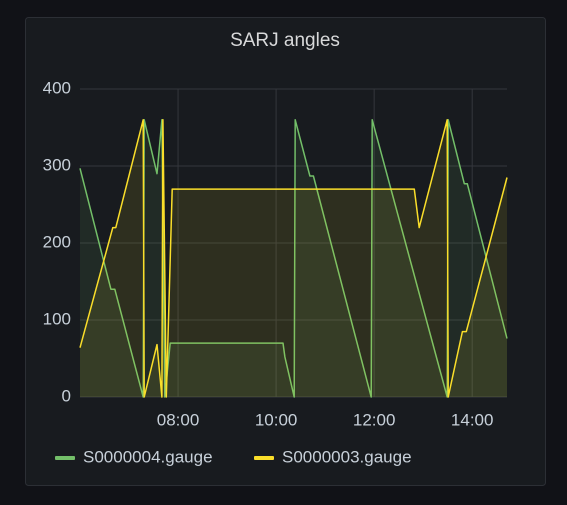 The image size is (567, 505). What do you see at coordinates (148, 456) in the screenshot?
I see `legend-label: S0000004.gauge` at bounding box center [148, 456].